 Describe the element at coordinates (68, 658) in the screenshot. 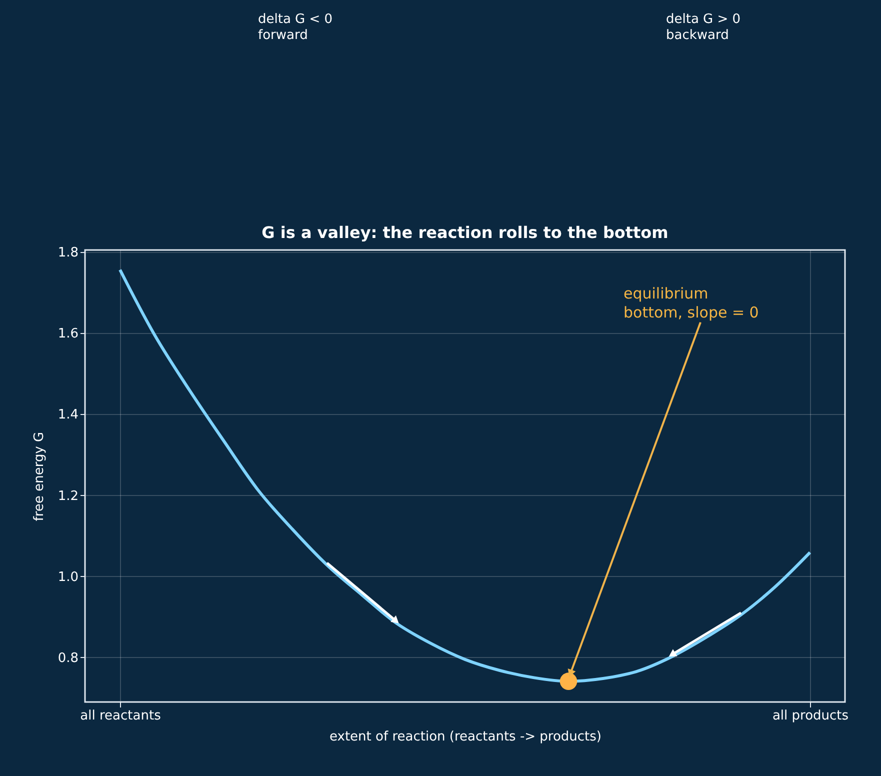

I see `y-tick-label: 0.8` at that location.